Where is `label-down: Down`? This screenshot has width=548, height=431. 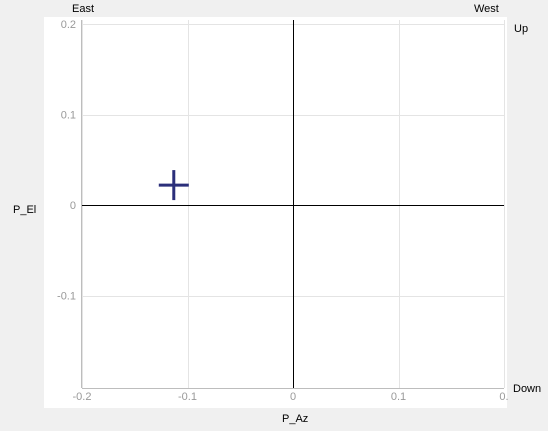 label-down: Down is located at coordinates (527, 389).